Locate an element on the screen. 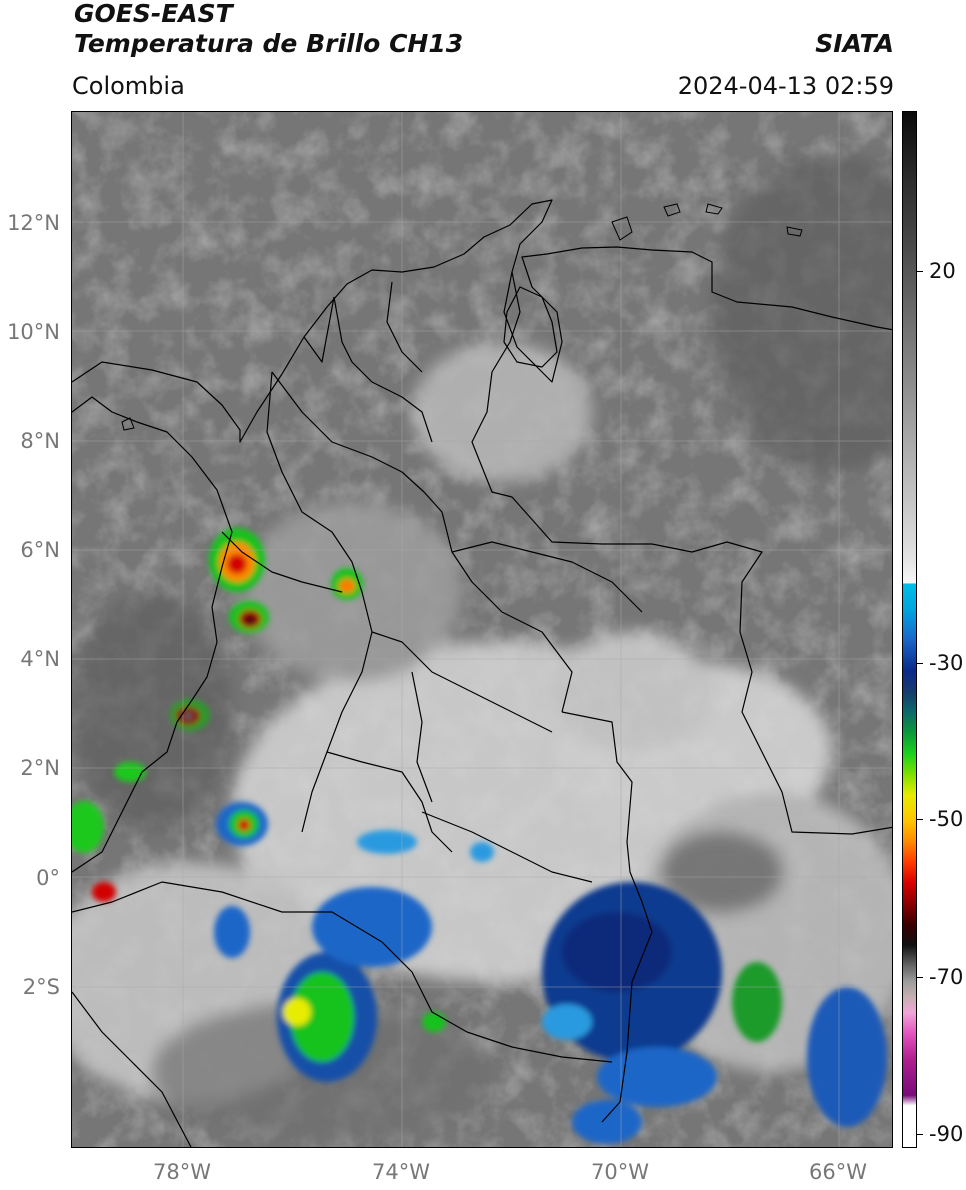  convective-cell-far-east is located at coordinates (847, 1057).